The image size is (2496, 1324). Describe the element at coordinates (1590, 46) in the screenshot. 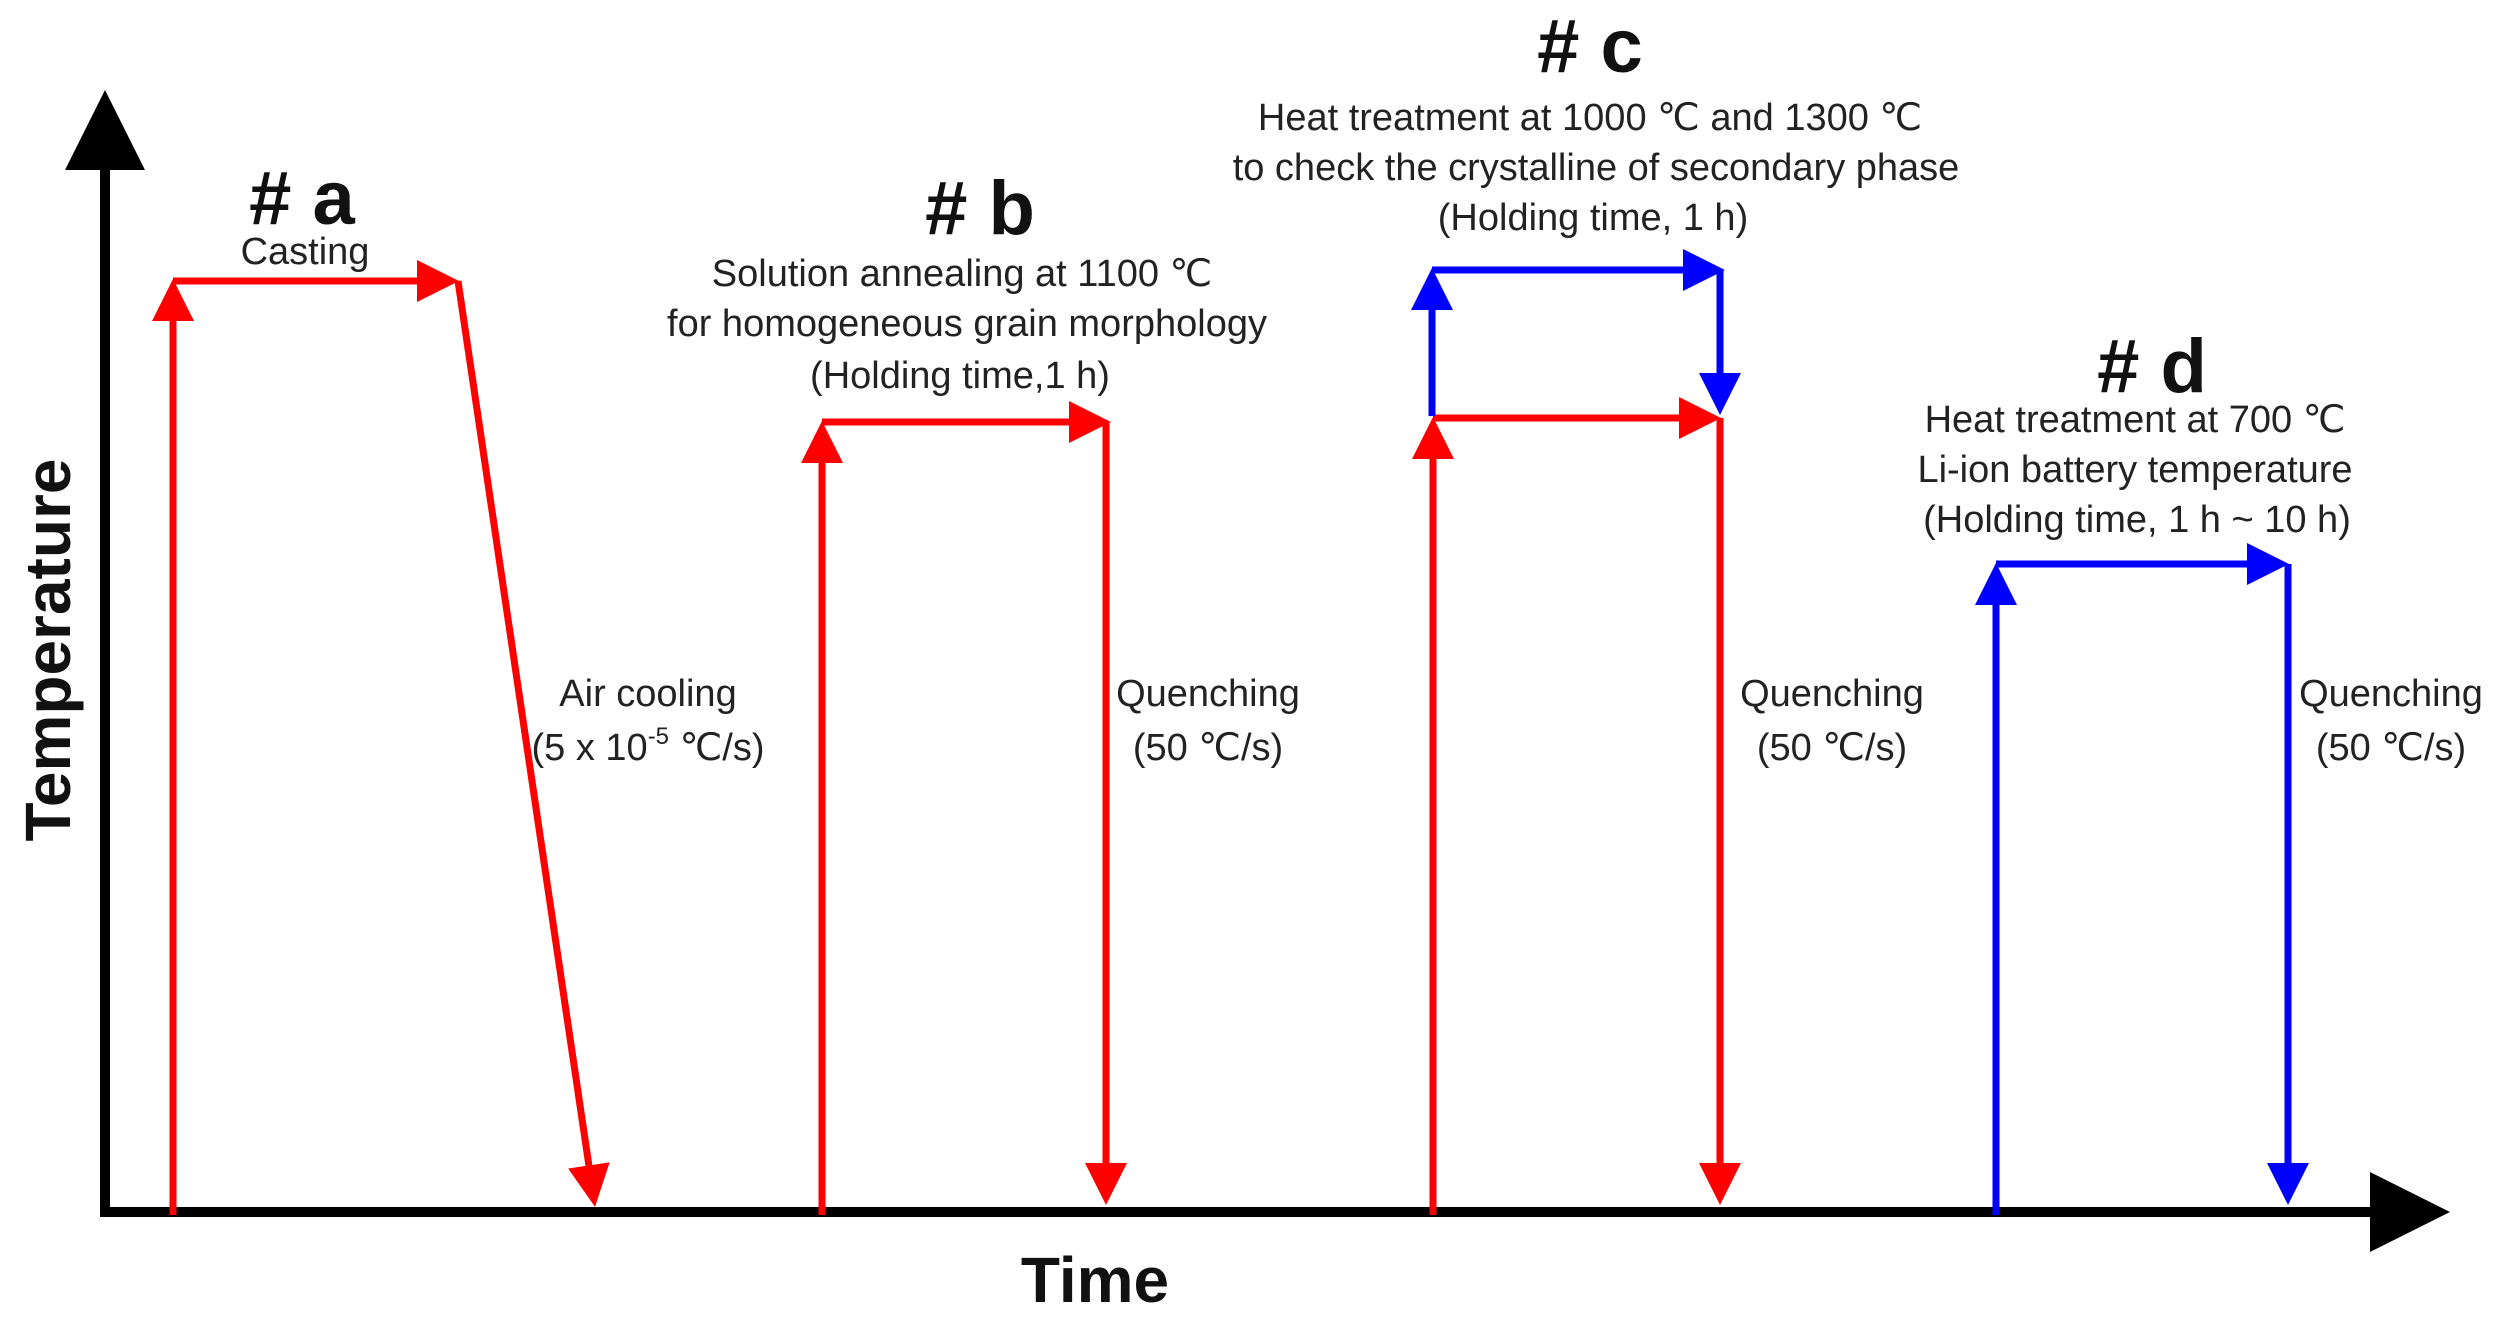

I see `stage-c-heading: # c` at that location.